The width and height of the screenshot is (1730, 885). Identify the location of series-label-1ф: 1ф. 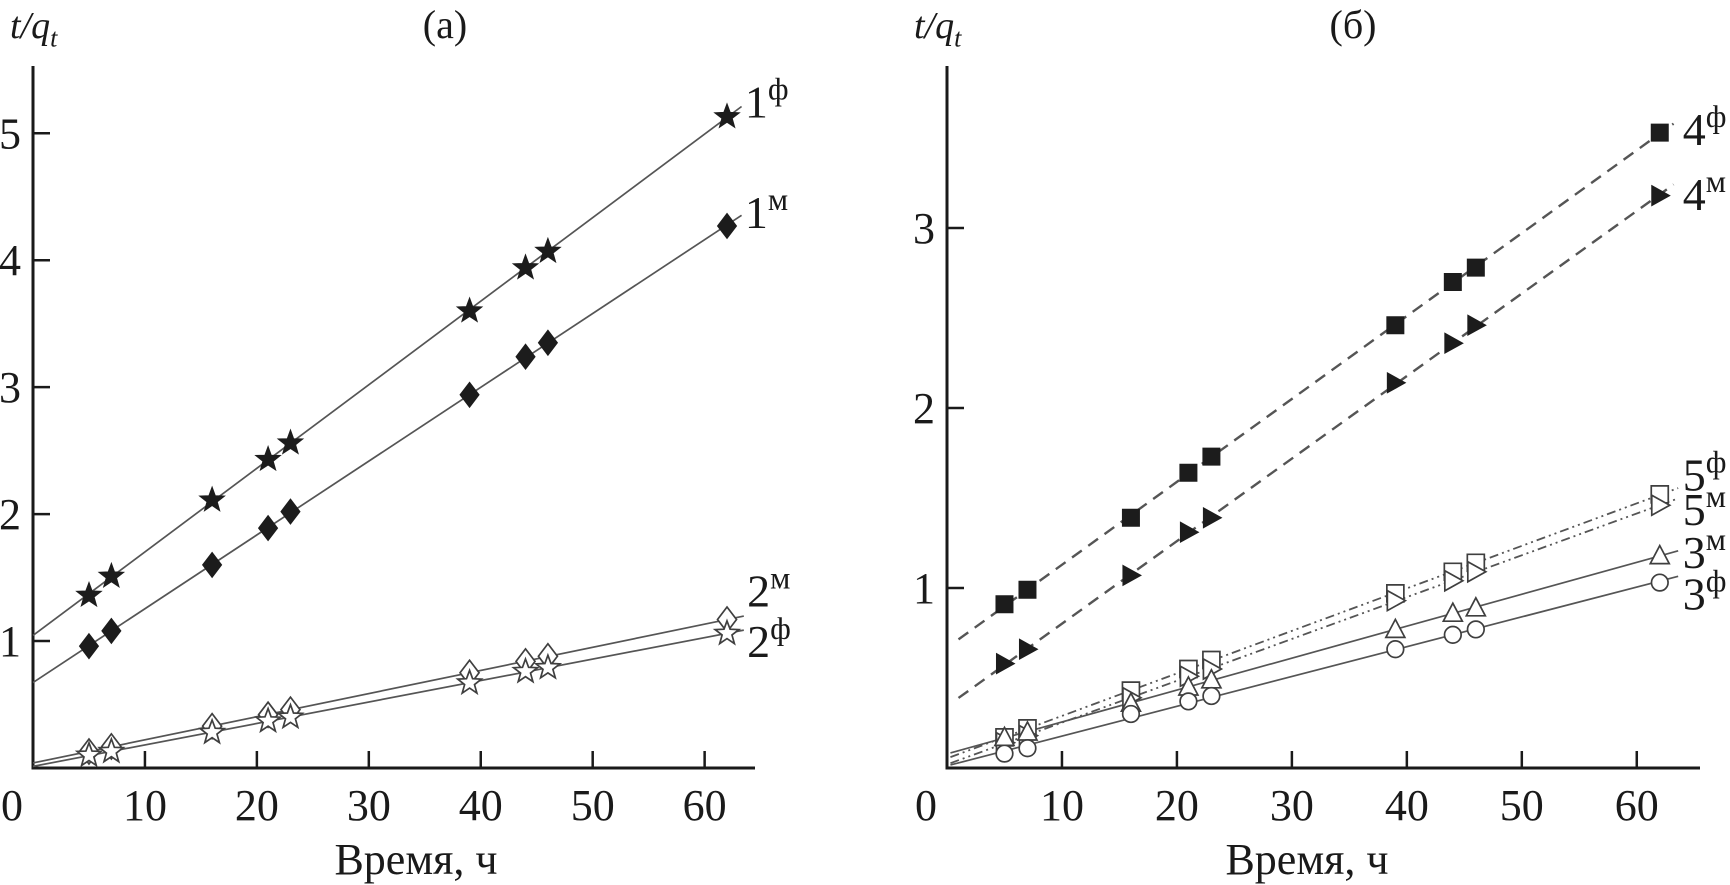
(767, 99).